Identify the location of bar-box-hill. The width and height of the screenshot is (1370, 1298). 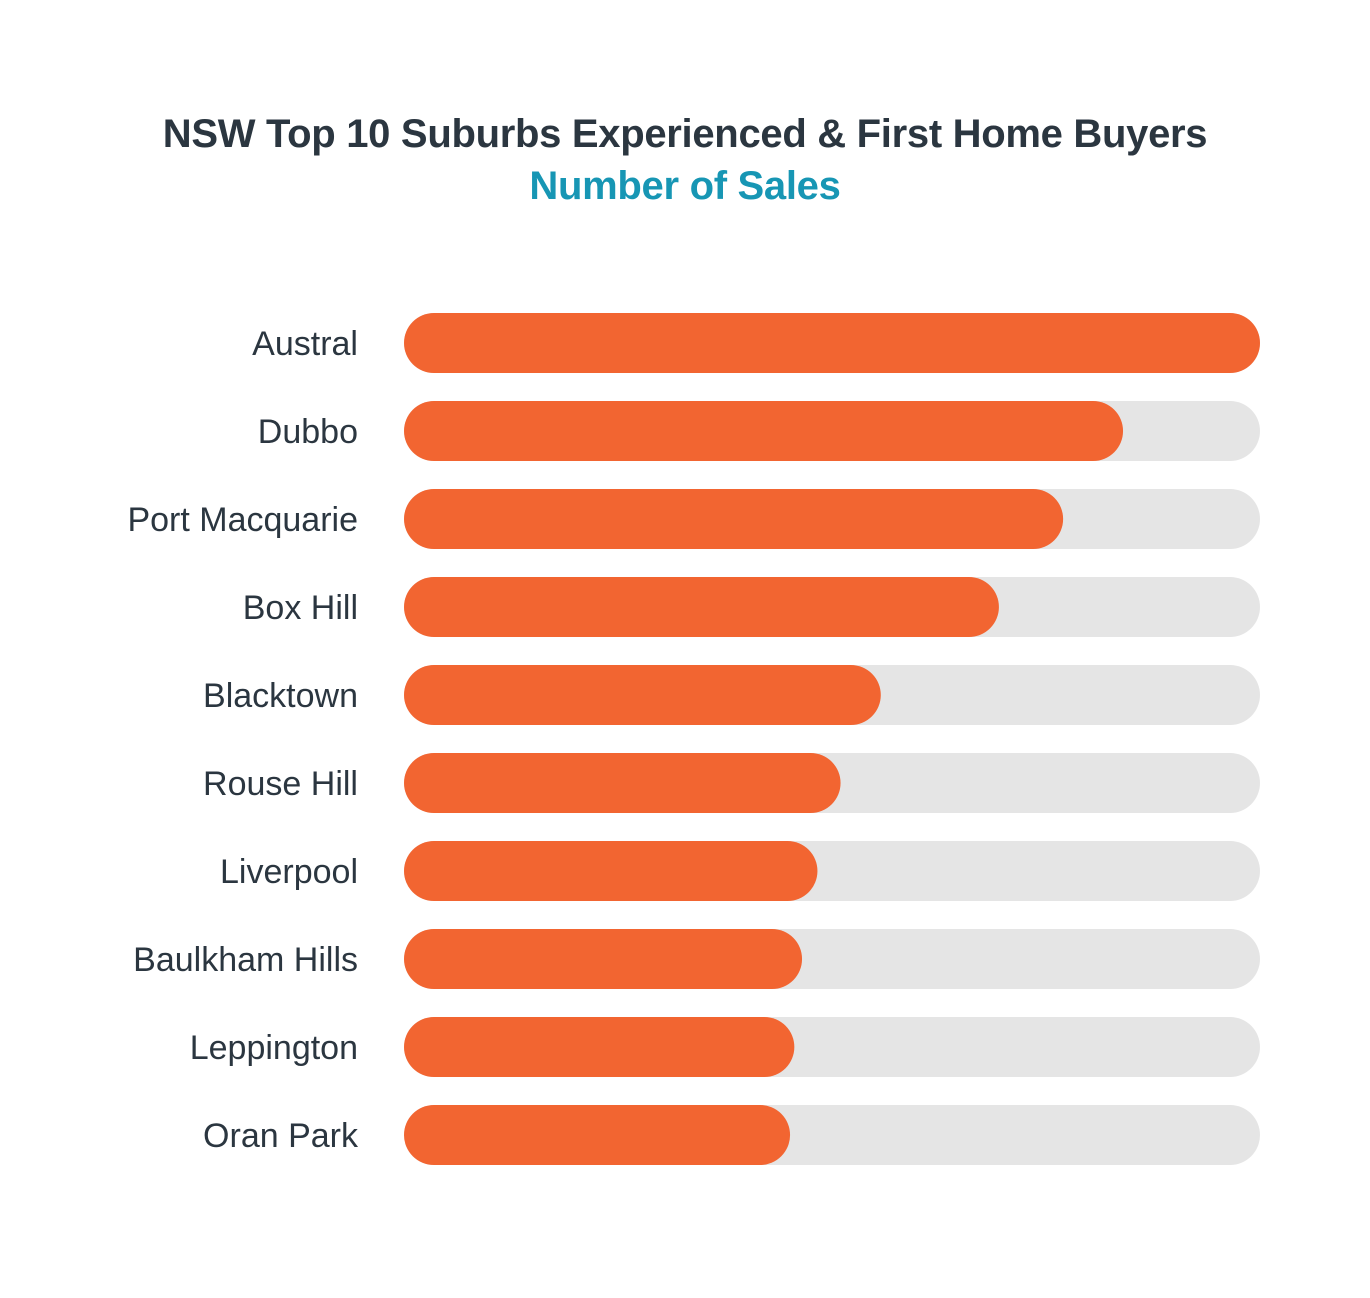
(701, 607).